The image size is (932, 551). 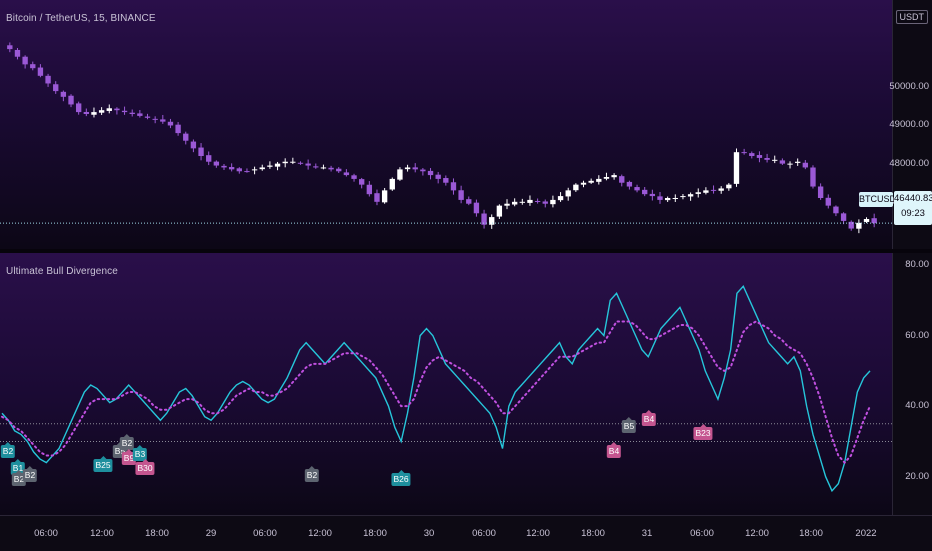 What do you see at coordinates (866, 533) in the screenshot?
I see `time-tick-label: 2022` at bounding box center [866, 533].